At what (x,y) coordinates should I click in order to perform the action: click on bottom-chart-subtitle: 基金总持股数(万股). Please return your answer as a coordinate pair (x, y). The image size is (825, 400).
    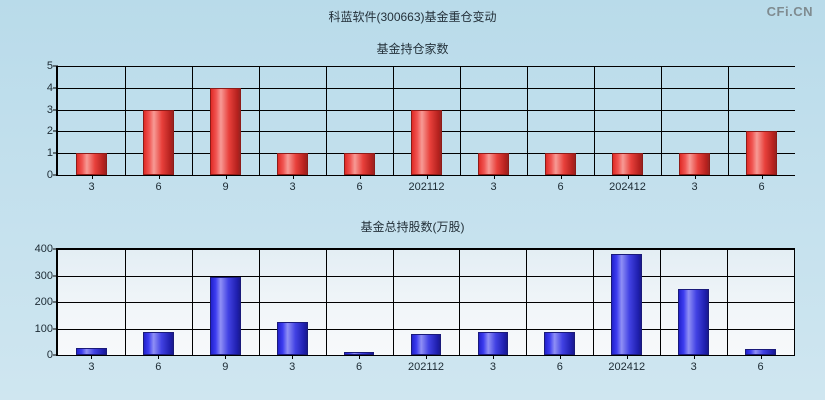
    Looking at the image, I should click on (412, 227).